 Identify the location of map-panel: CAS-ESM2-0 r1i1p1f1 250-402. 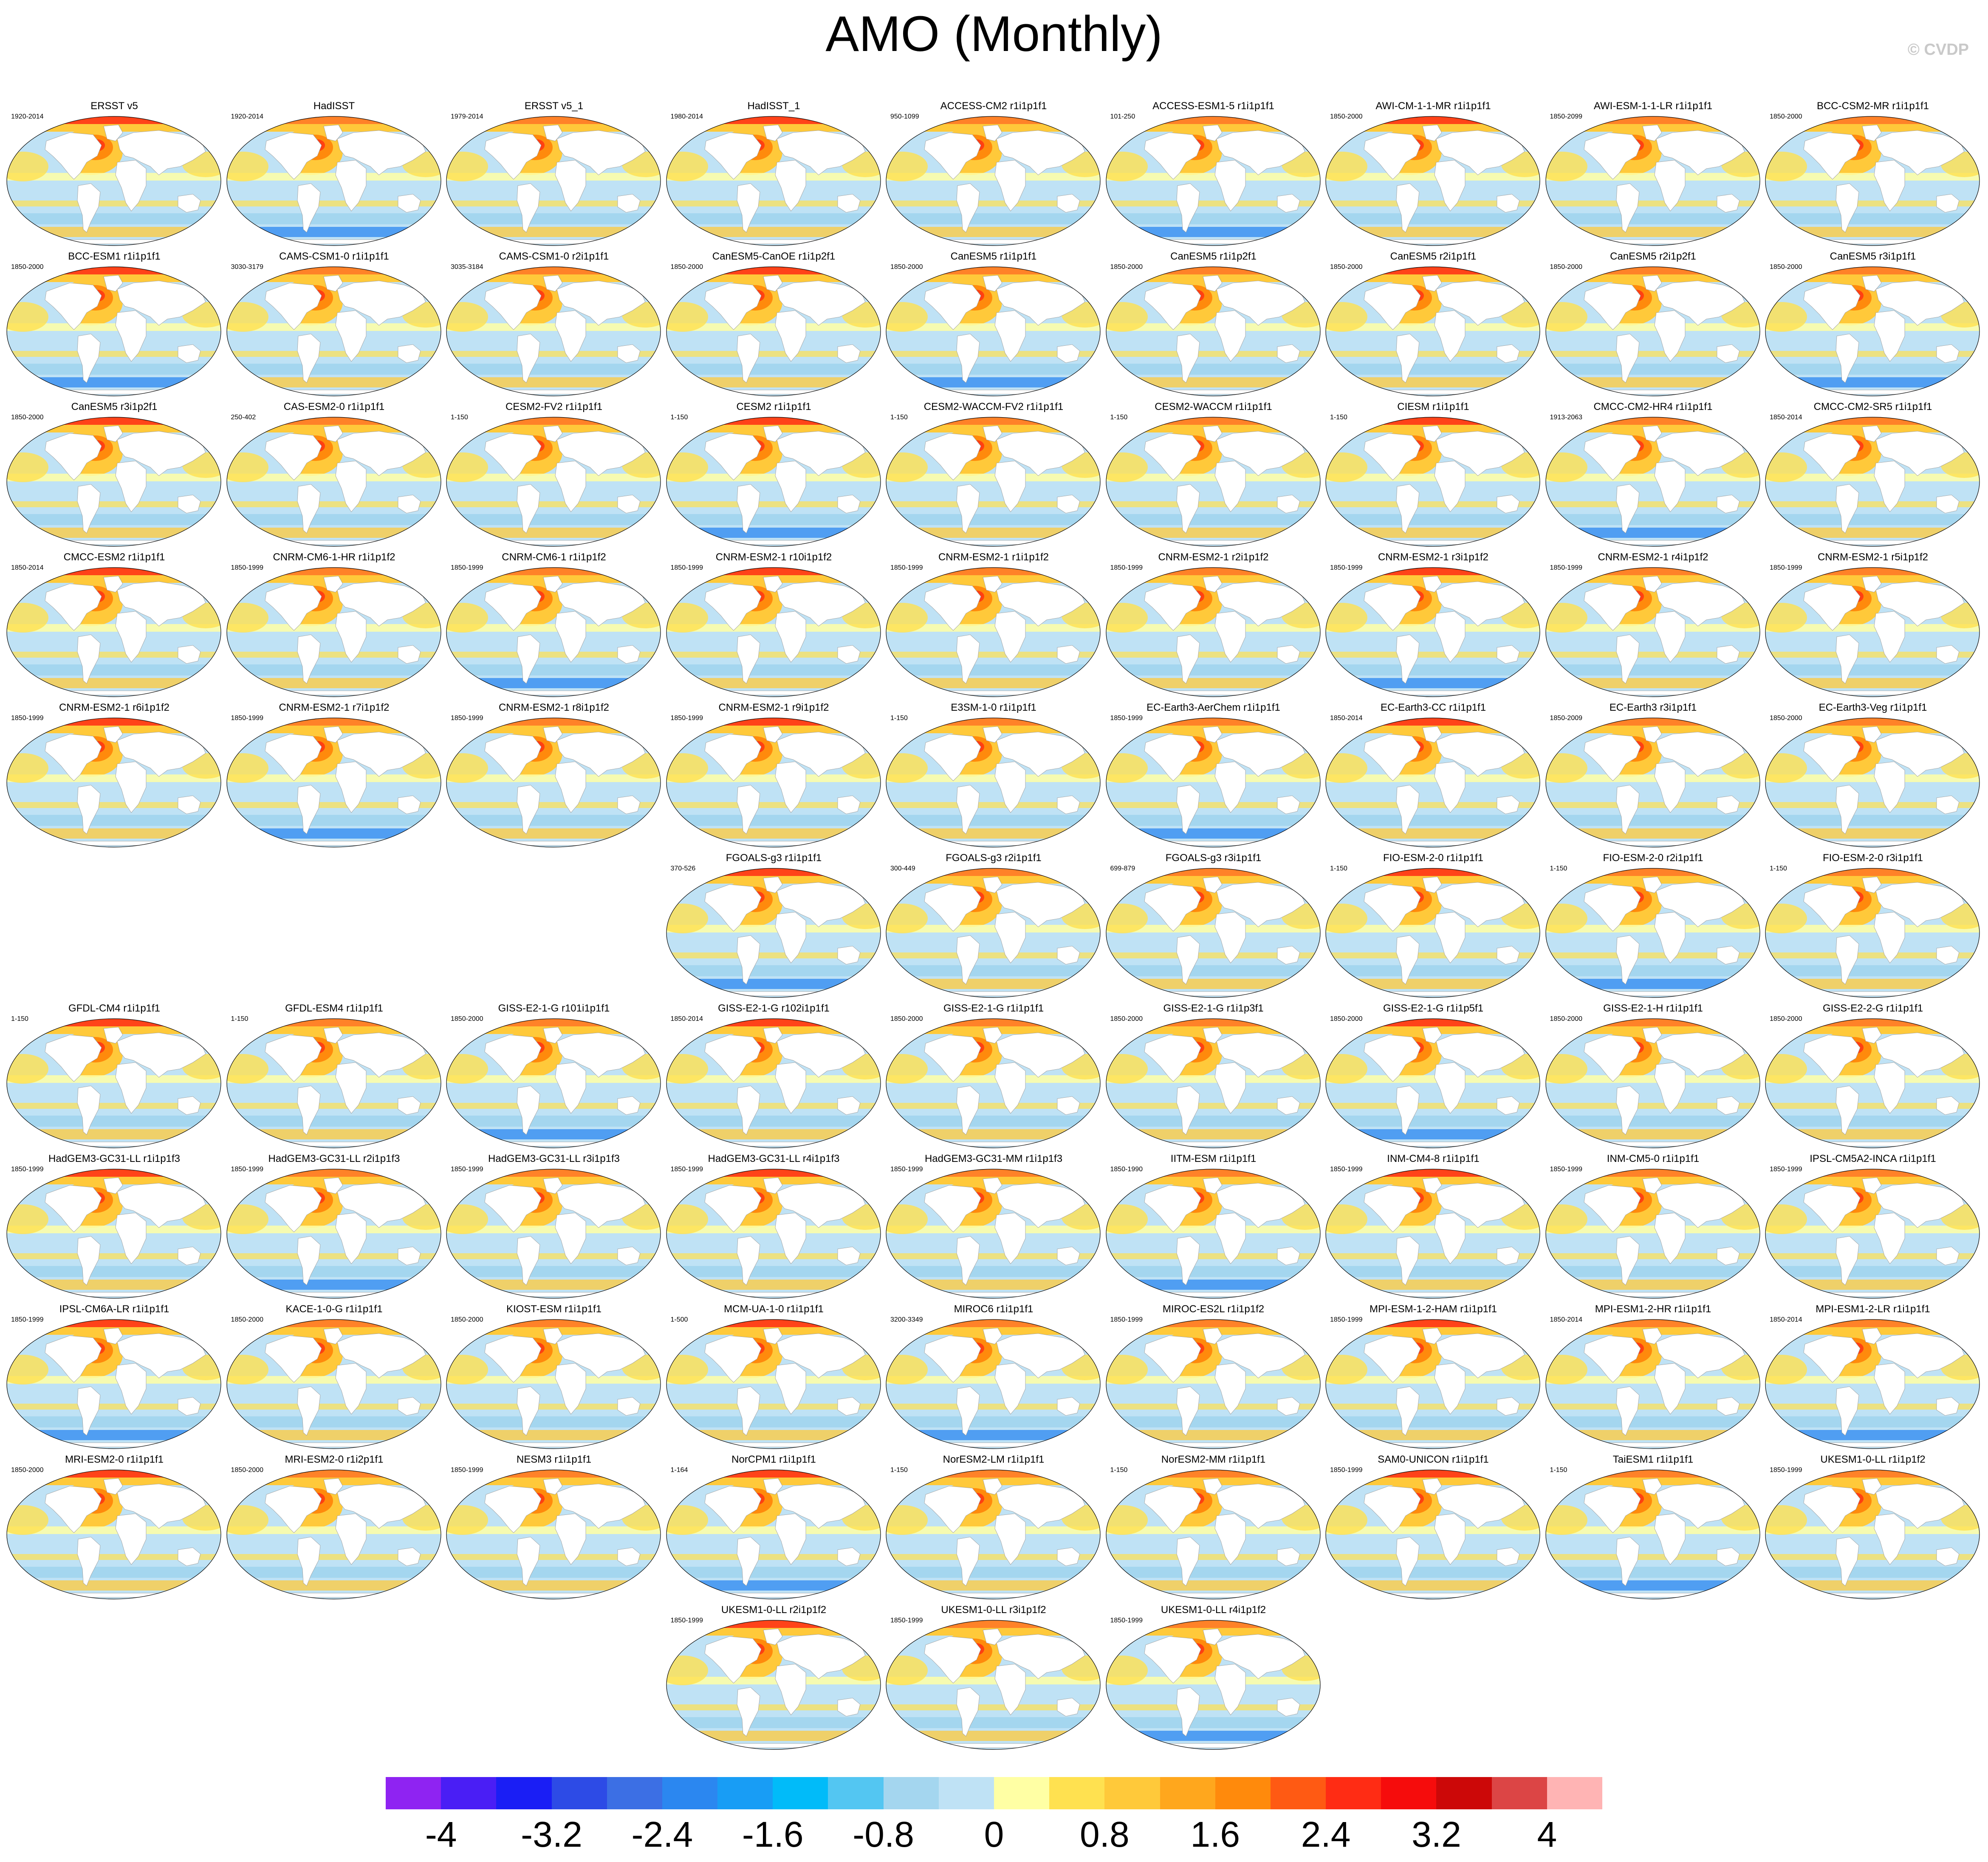
(334, 474).